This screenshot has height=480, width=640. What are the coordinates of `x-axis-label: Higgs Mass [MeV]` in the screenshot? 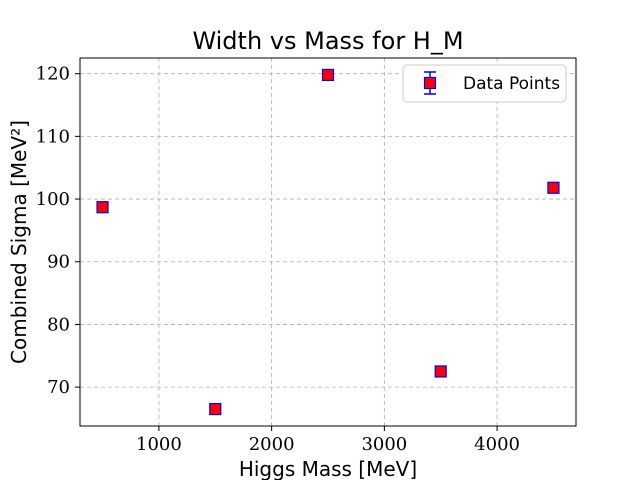 It's located at (328, 468).